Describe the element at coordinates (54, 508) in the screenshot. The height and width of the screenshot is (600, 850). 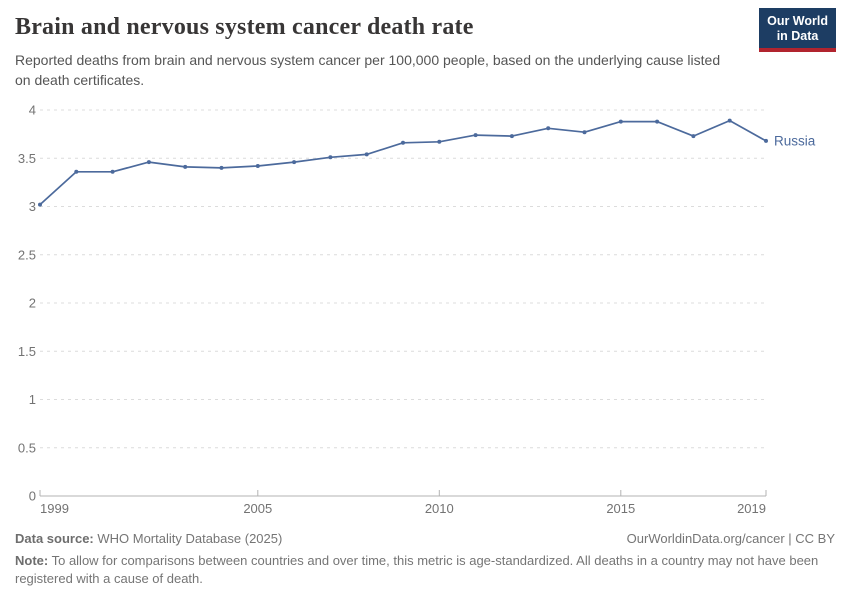
I see `x-tick-label: 1999` at that location.